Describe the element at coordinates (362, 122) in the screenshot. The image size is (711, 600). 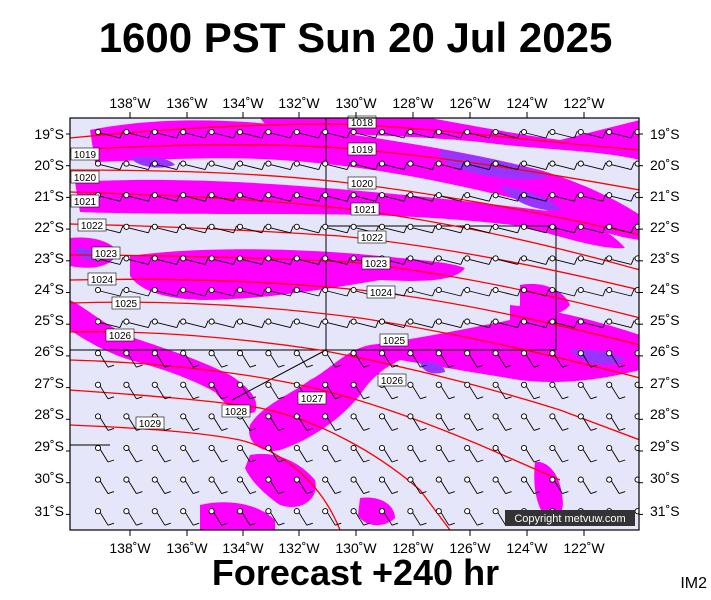
I see `pressure-label: 1018` at that location.